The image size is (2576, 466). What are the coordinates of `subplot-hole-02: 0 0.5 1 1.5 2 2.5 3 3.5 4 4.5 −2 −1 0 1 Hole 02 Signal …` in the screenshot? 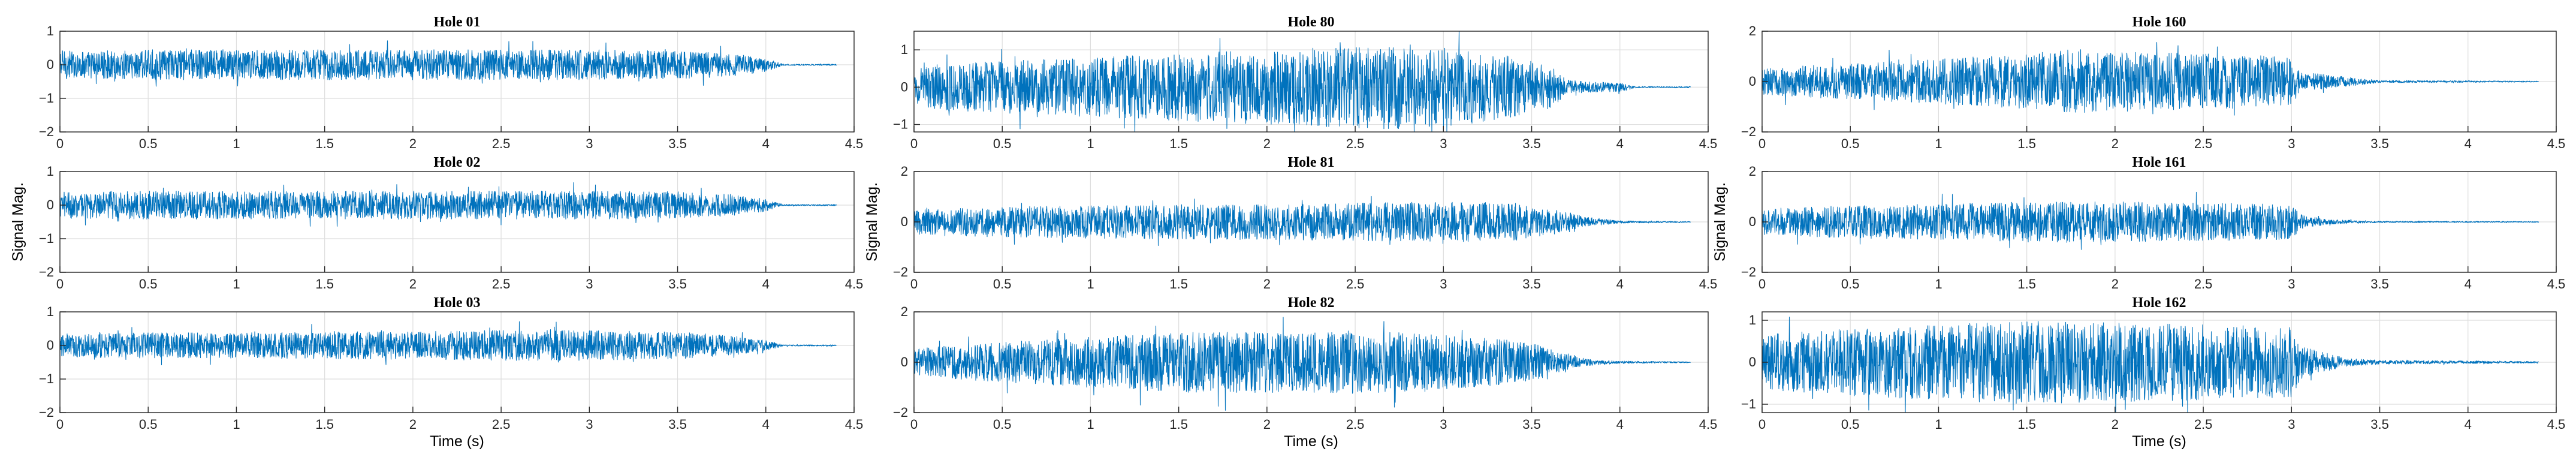 It's located at (437, 223).